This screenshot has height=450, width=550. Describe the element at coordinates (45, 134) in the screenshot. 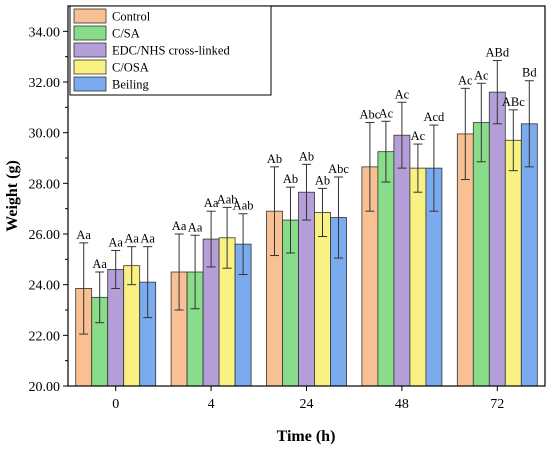

I see `y-tick-label: 30.00` at that location.